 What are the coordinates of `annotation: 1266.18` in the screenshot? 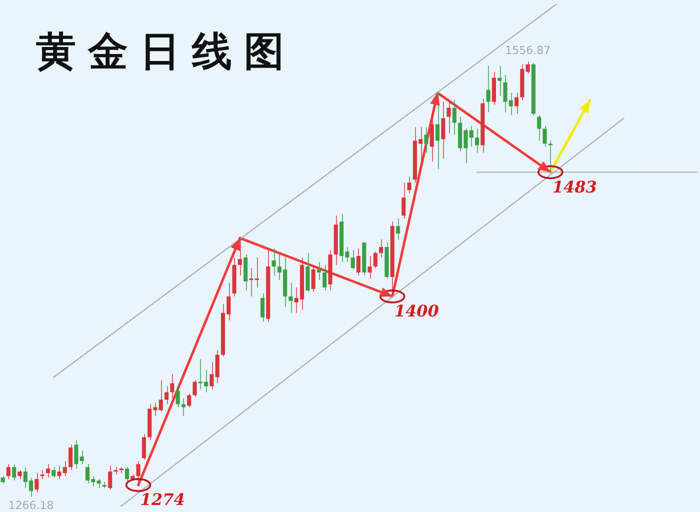 It's located at (31, 505).